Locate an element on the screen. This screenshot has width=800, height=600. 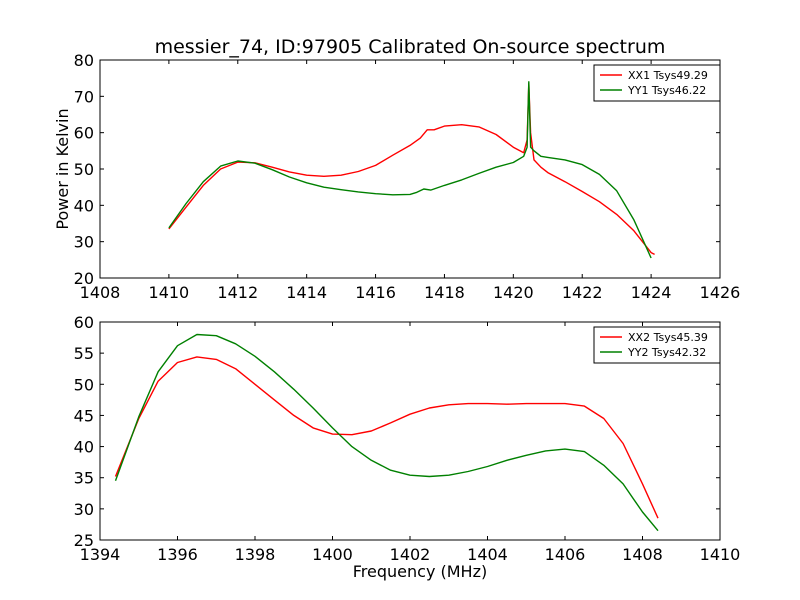
x-tick-label: 1412 is located at coordinates (237, 292).